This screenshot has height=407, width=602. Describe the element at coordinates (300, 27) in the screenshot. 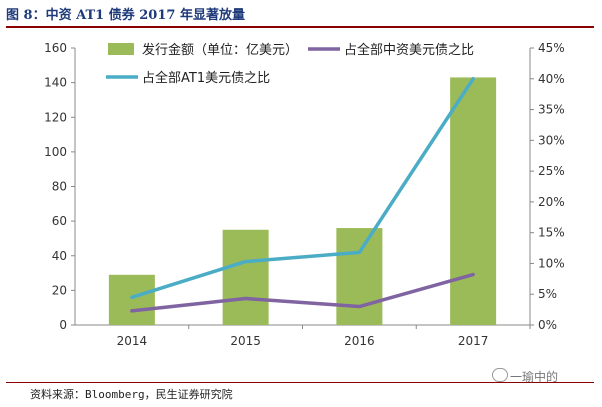

I see `title-rule` at that location.